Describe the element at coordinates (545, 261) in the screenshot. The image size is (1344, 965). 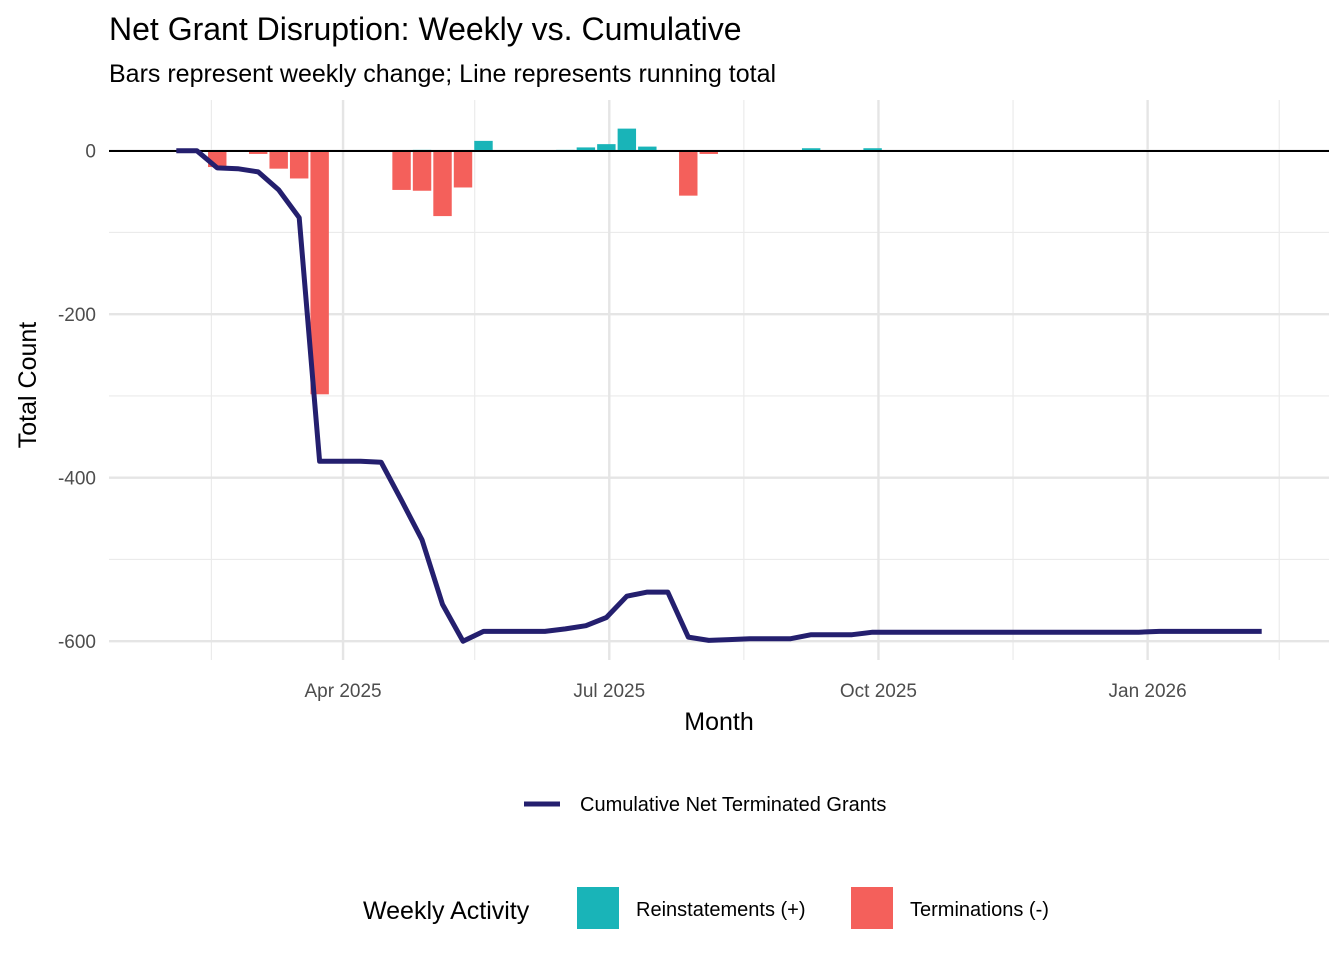
I see `bars` at that location.